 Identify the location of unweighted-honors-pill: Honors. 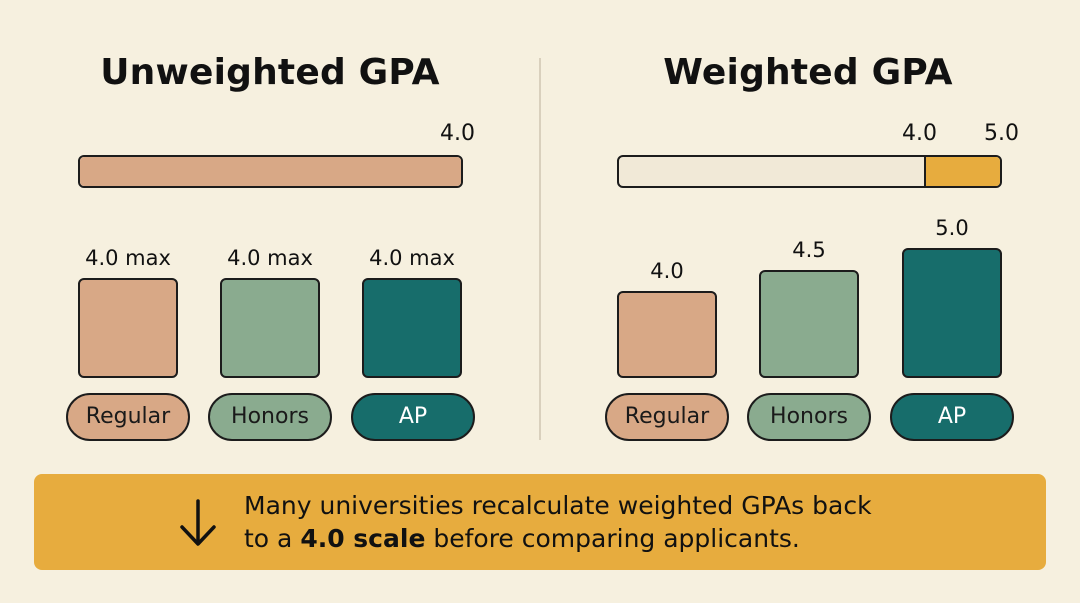
(270, 417).